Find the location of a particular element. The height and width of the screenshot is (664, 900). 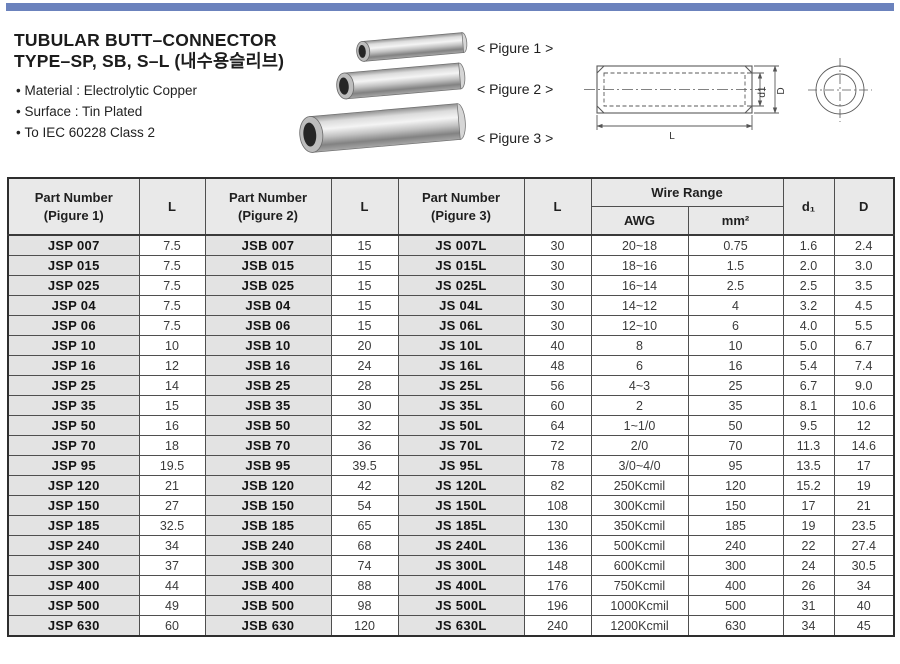

value-cell: 98 is located at coordinates (364, 605).